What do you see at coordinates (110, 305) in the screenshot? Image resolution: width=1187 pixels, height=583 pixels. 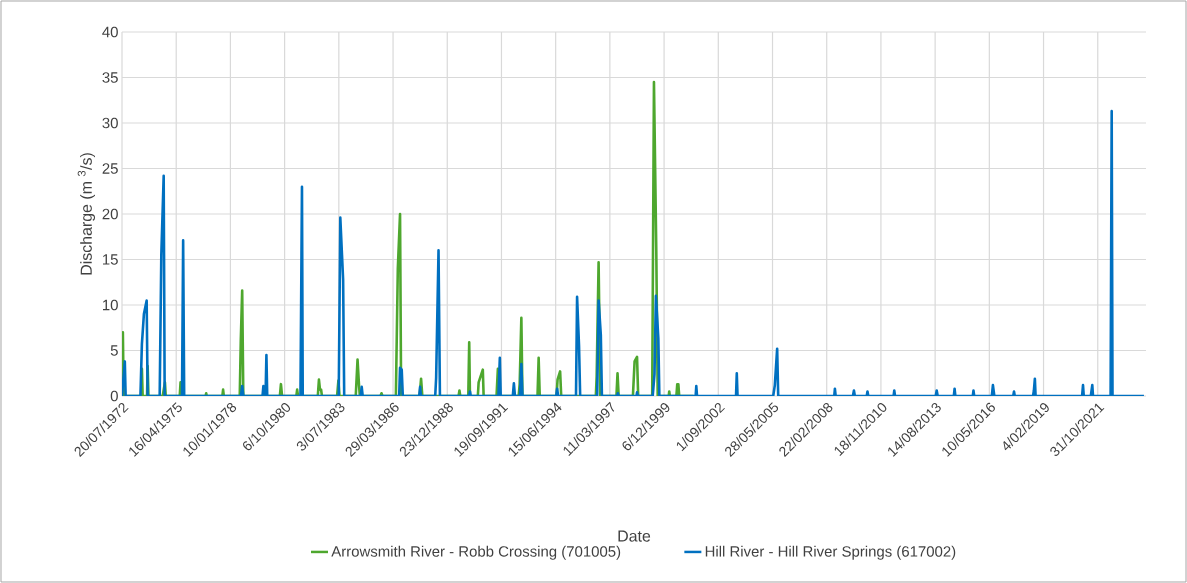 I see `y-tick-label: 10` at bounding box center [110, 305].